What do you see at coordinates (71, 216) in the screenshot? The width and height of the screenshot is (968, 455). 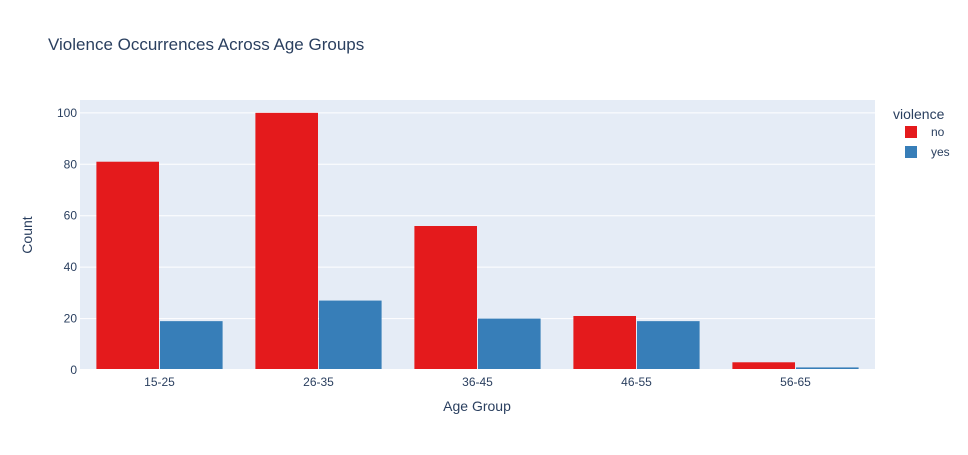 I see `y-tick-label: 60` at bounding box center [71, 216].